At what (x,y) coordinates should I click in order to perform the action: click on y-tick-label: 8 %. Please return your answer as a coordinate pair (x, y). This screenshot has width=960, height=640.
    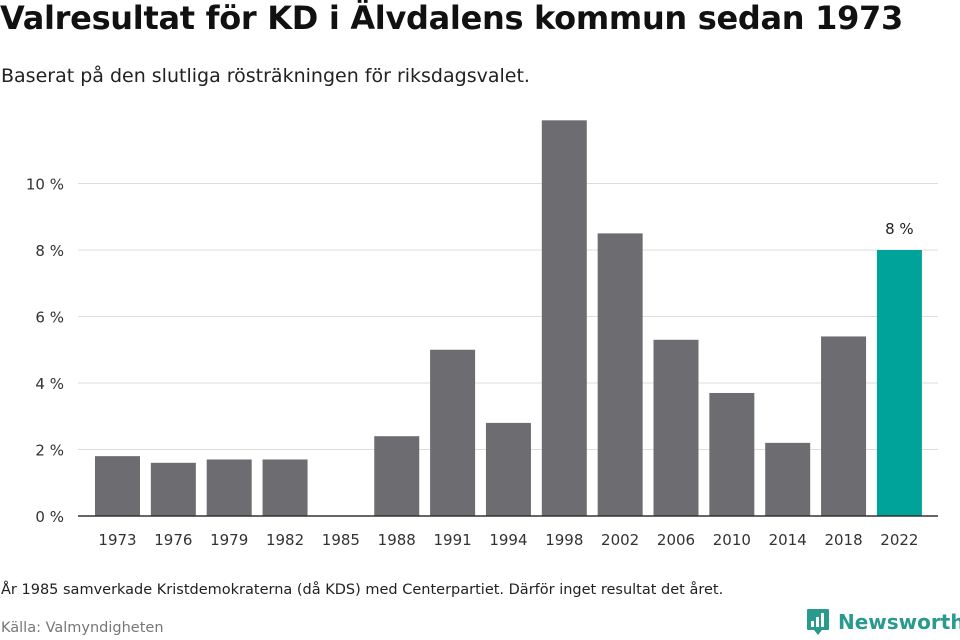
    Looking at the image, I should click on (49, 251).